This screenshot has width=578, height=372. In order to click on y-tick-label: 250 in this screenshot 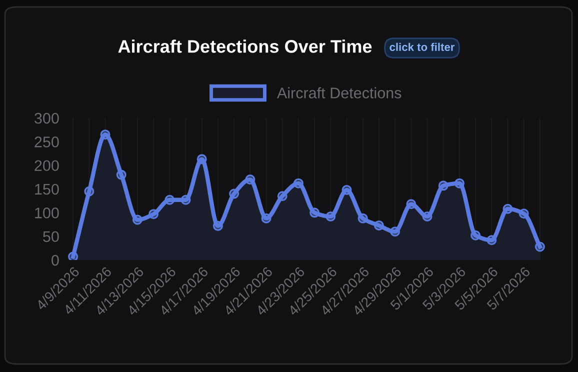, I will do `click(46, 142)`.